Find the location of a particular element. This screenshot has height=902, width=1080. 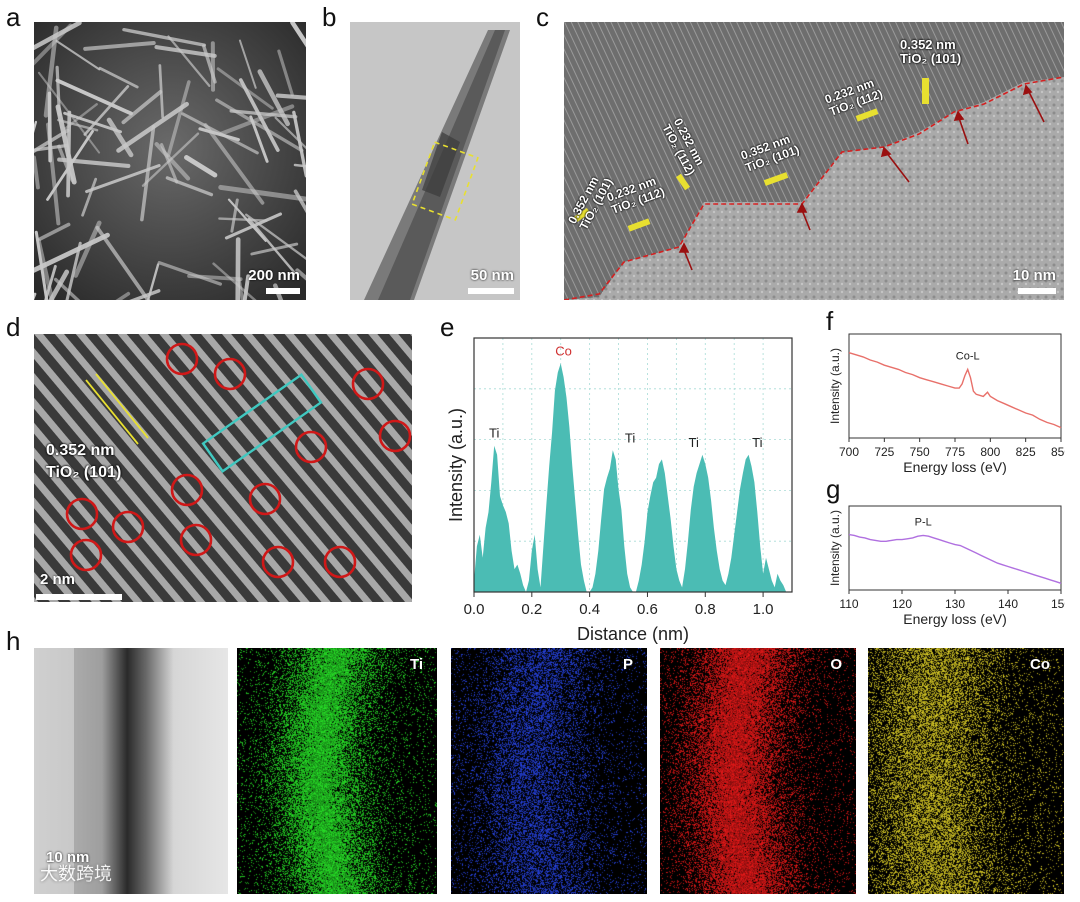

x-tick-label: 0.2 is located at coordinates (531, 609).